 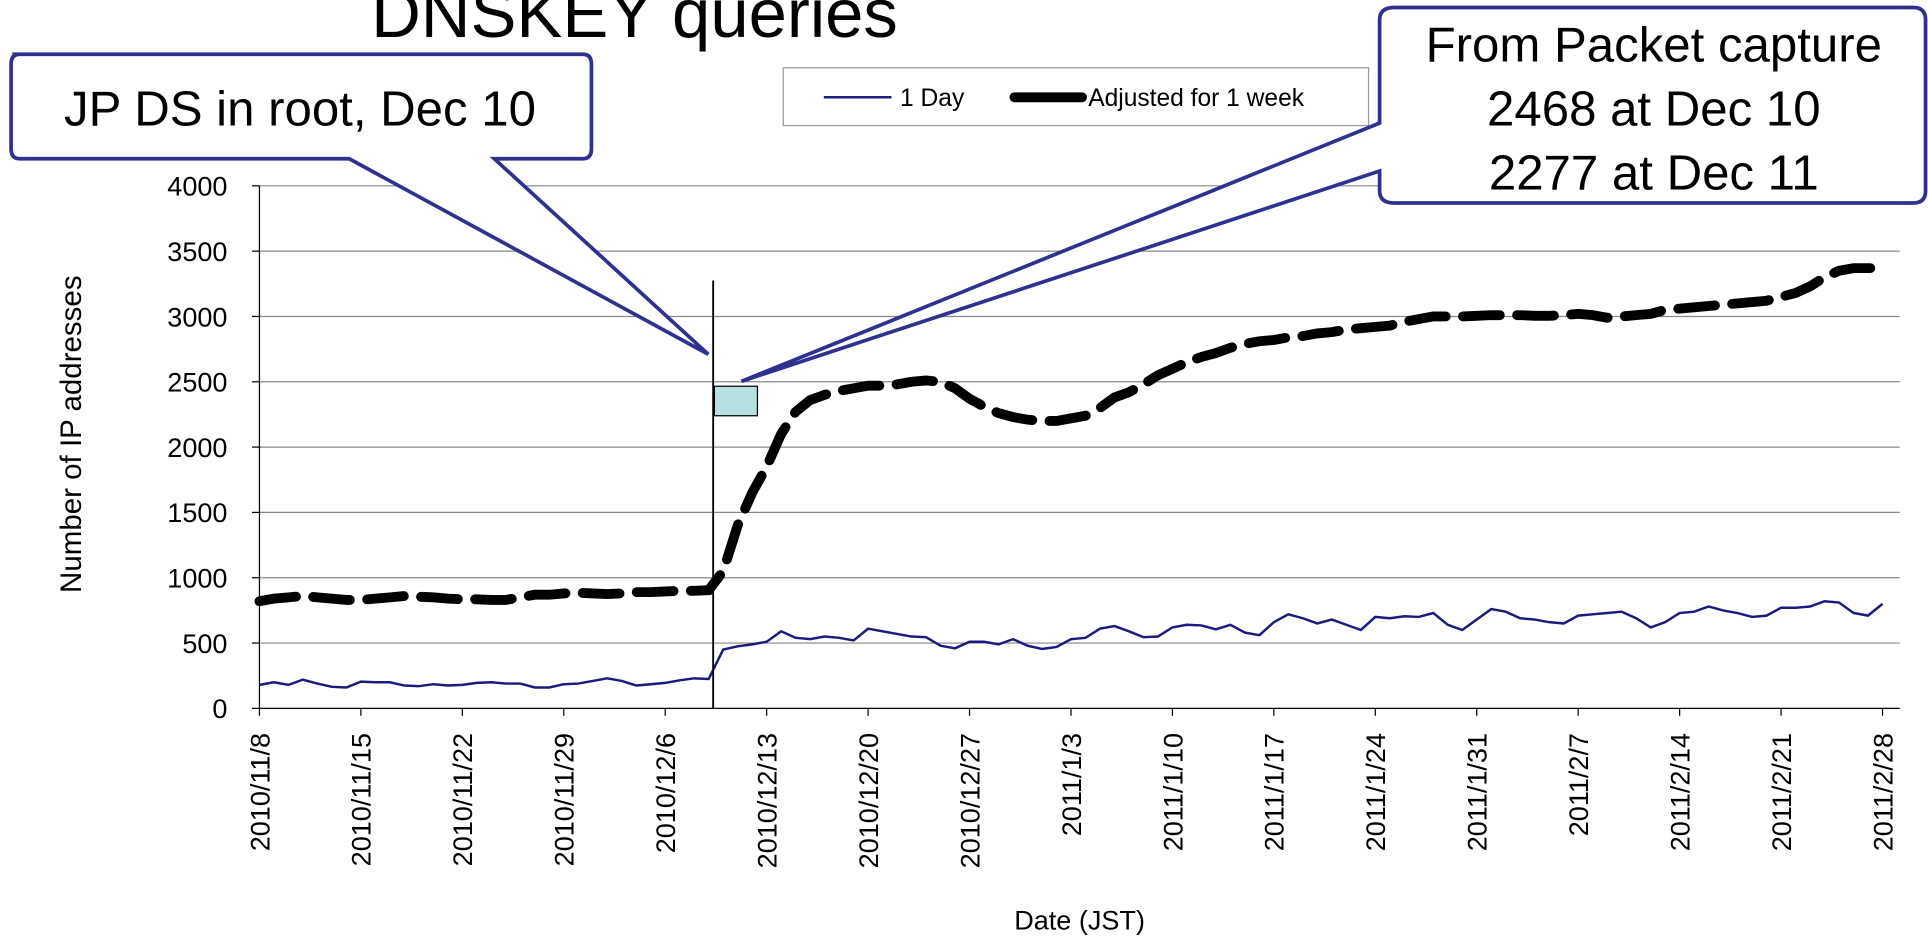 What do you see at coordinates (197, 252) in the screenshot?
I see `y-tick-label: 3500` at bounding box center [197, 252].